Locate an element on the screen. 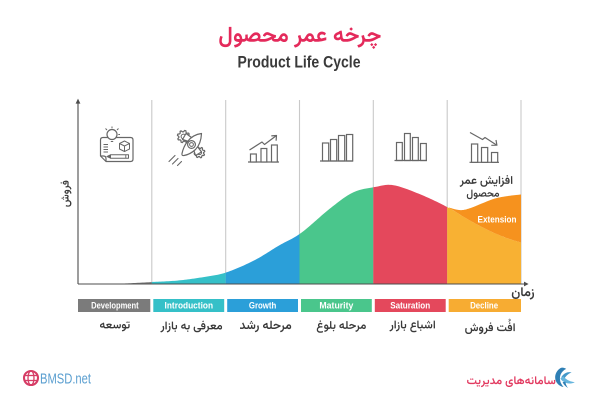  svg-text: Product Life Cycle is located at coordinates (299, 63).